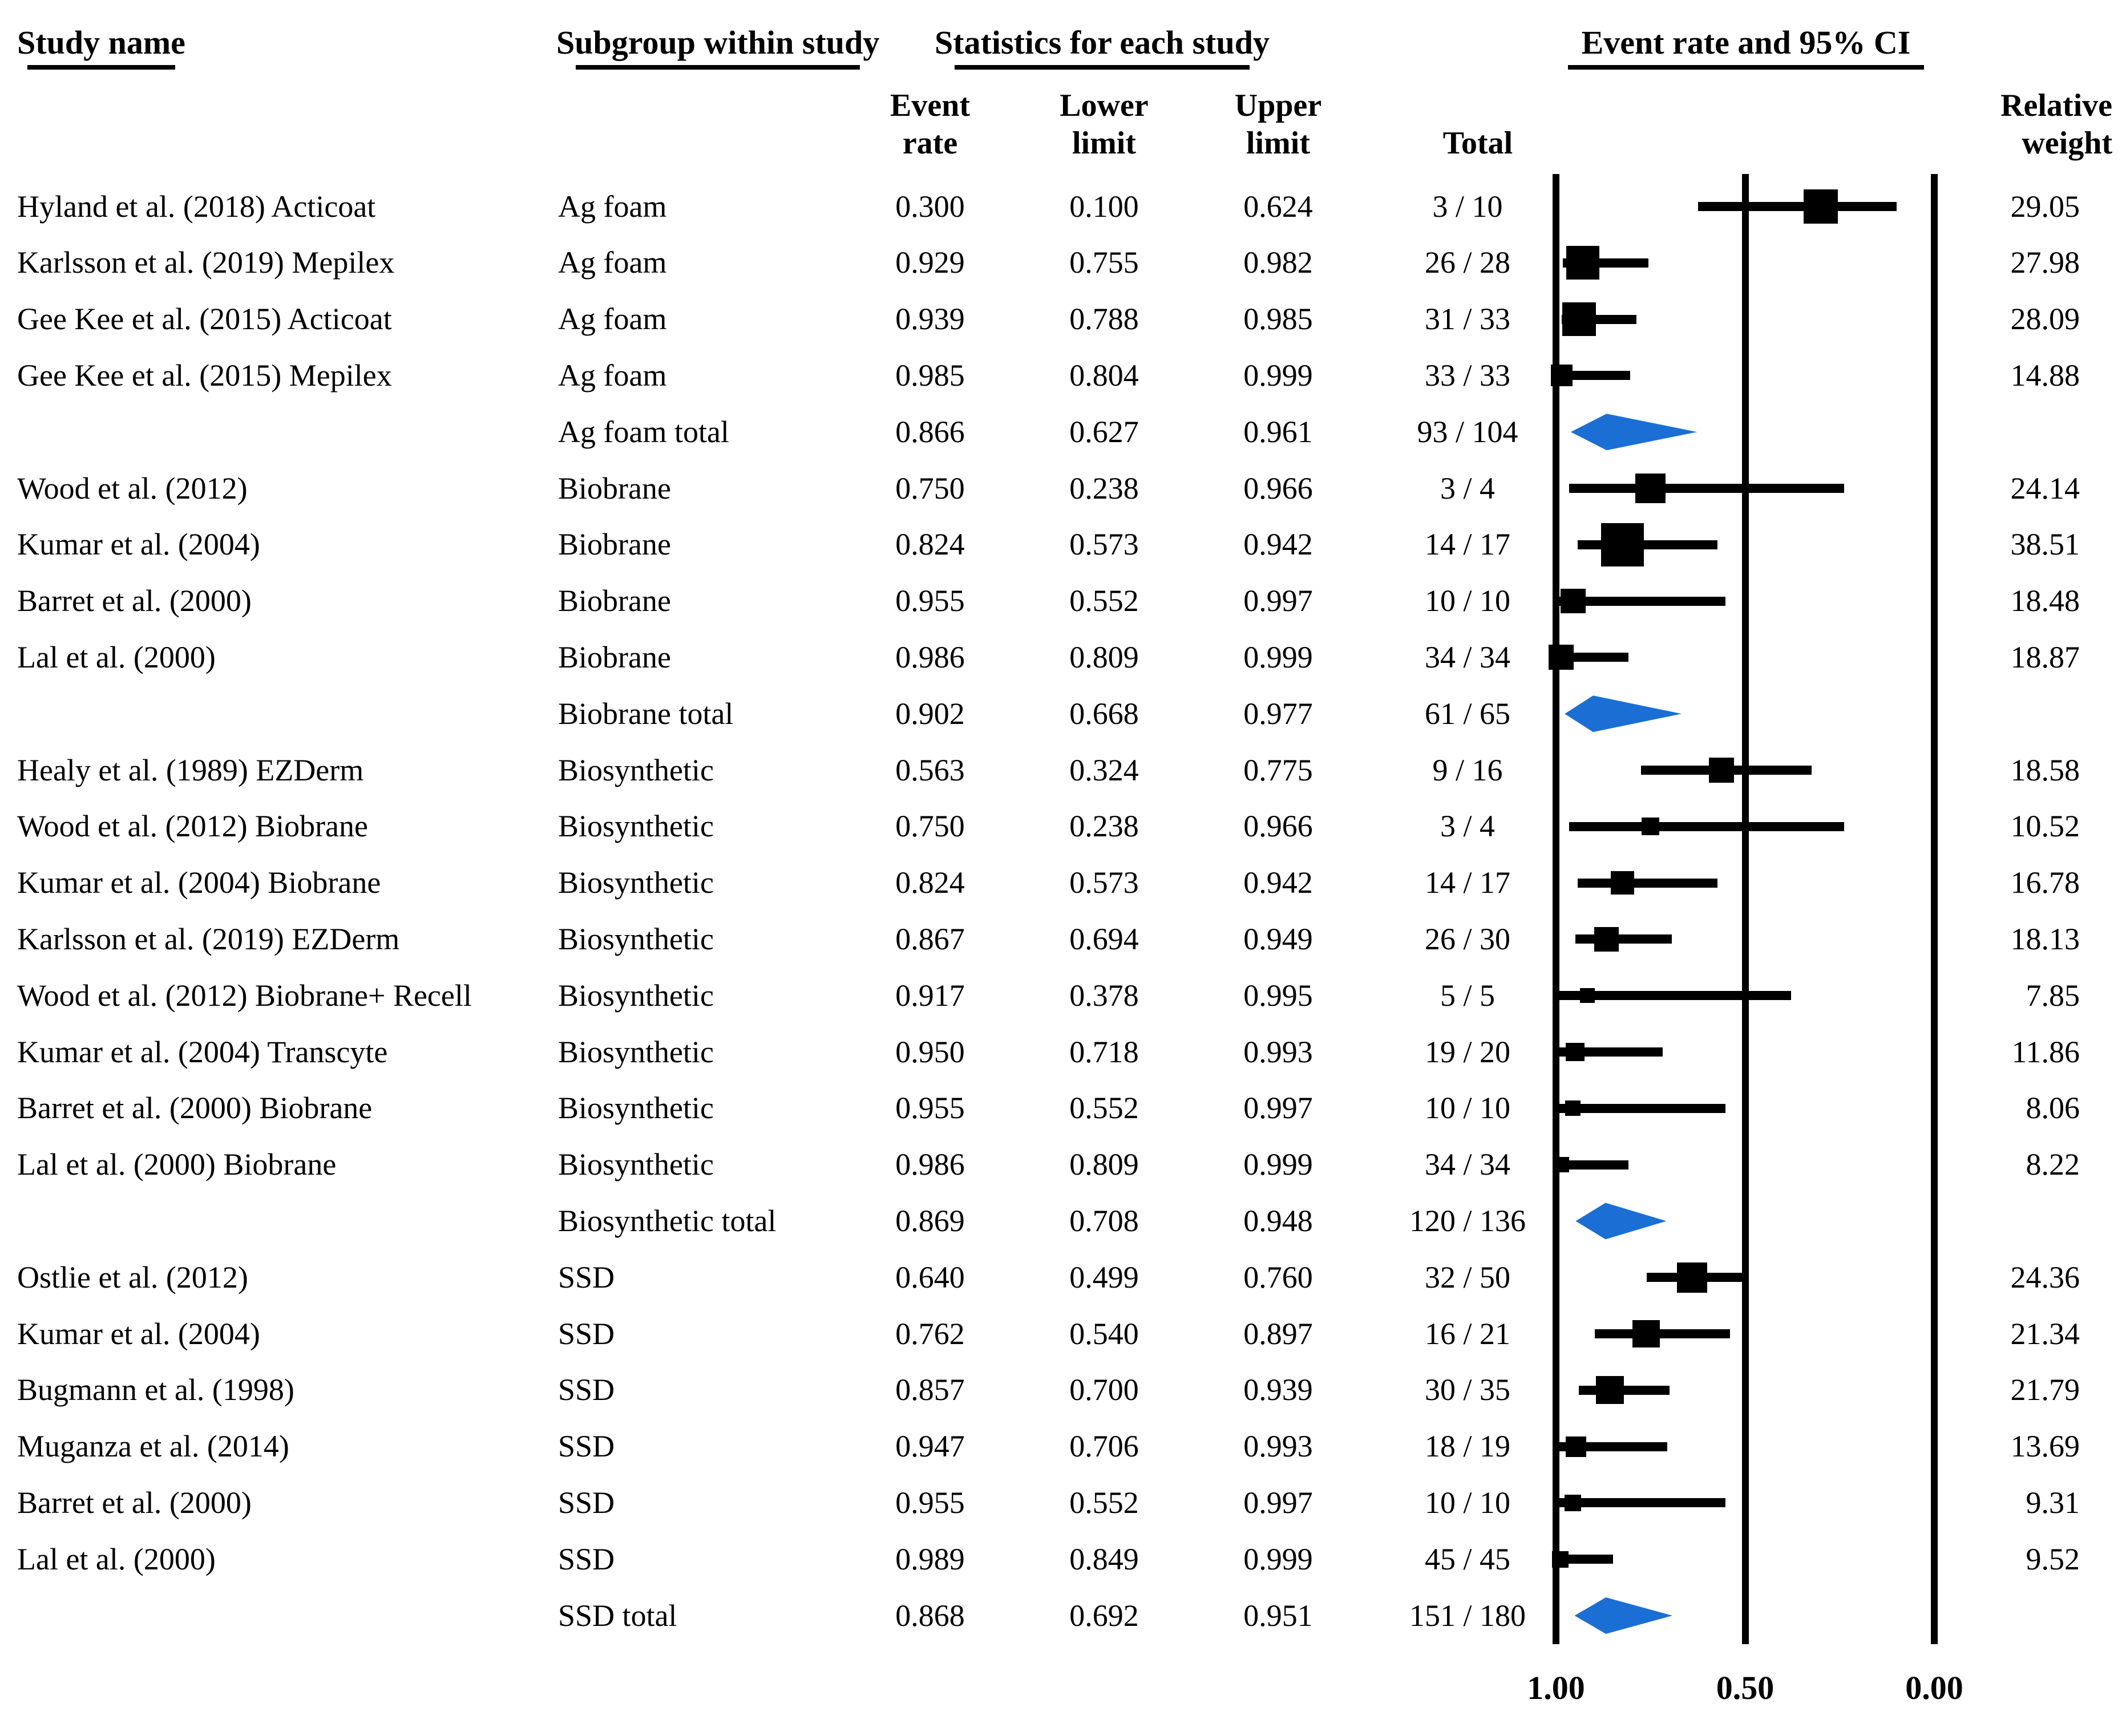  What do you see at coordinates (1278, 882) in the screenshot?
I see `upper-limit-cell: 0.942` at bounding box center [1278, 882].